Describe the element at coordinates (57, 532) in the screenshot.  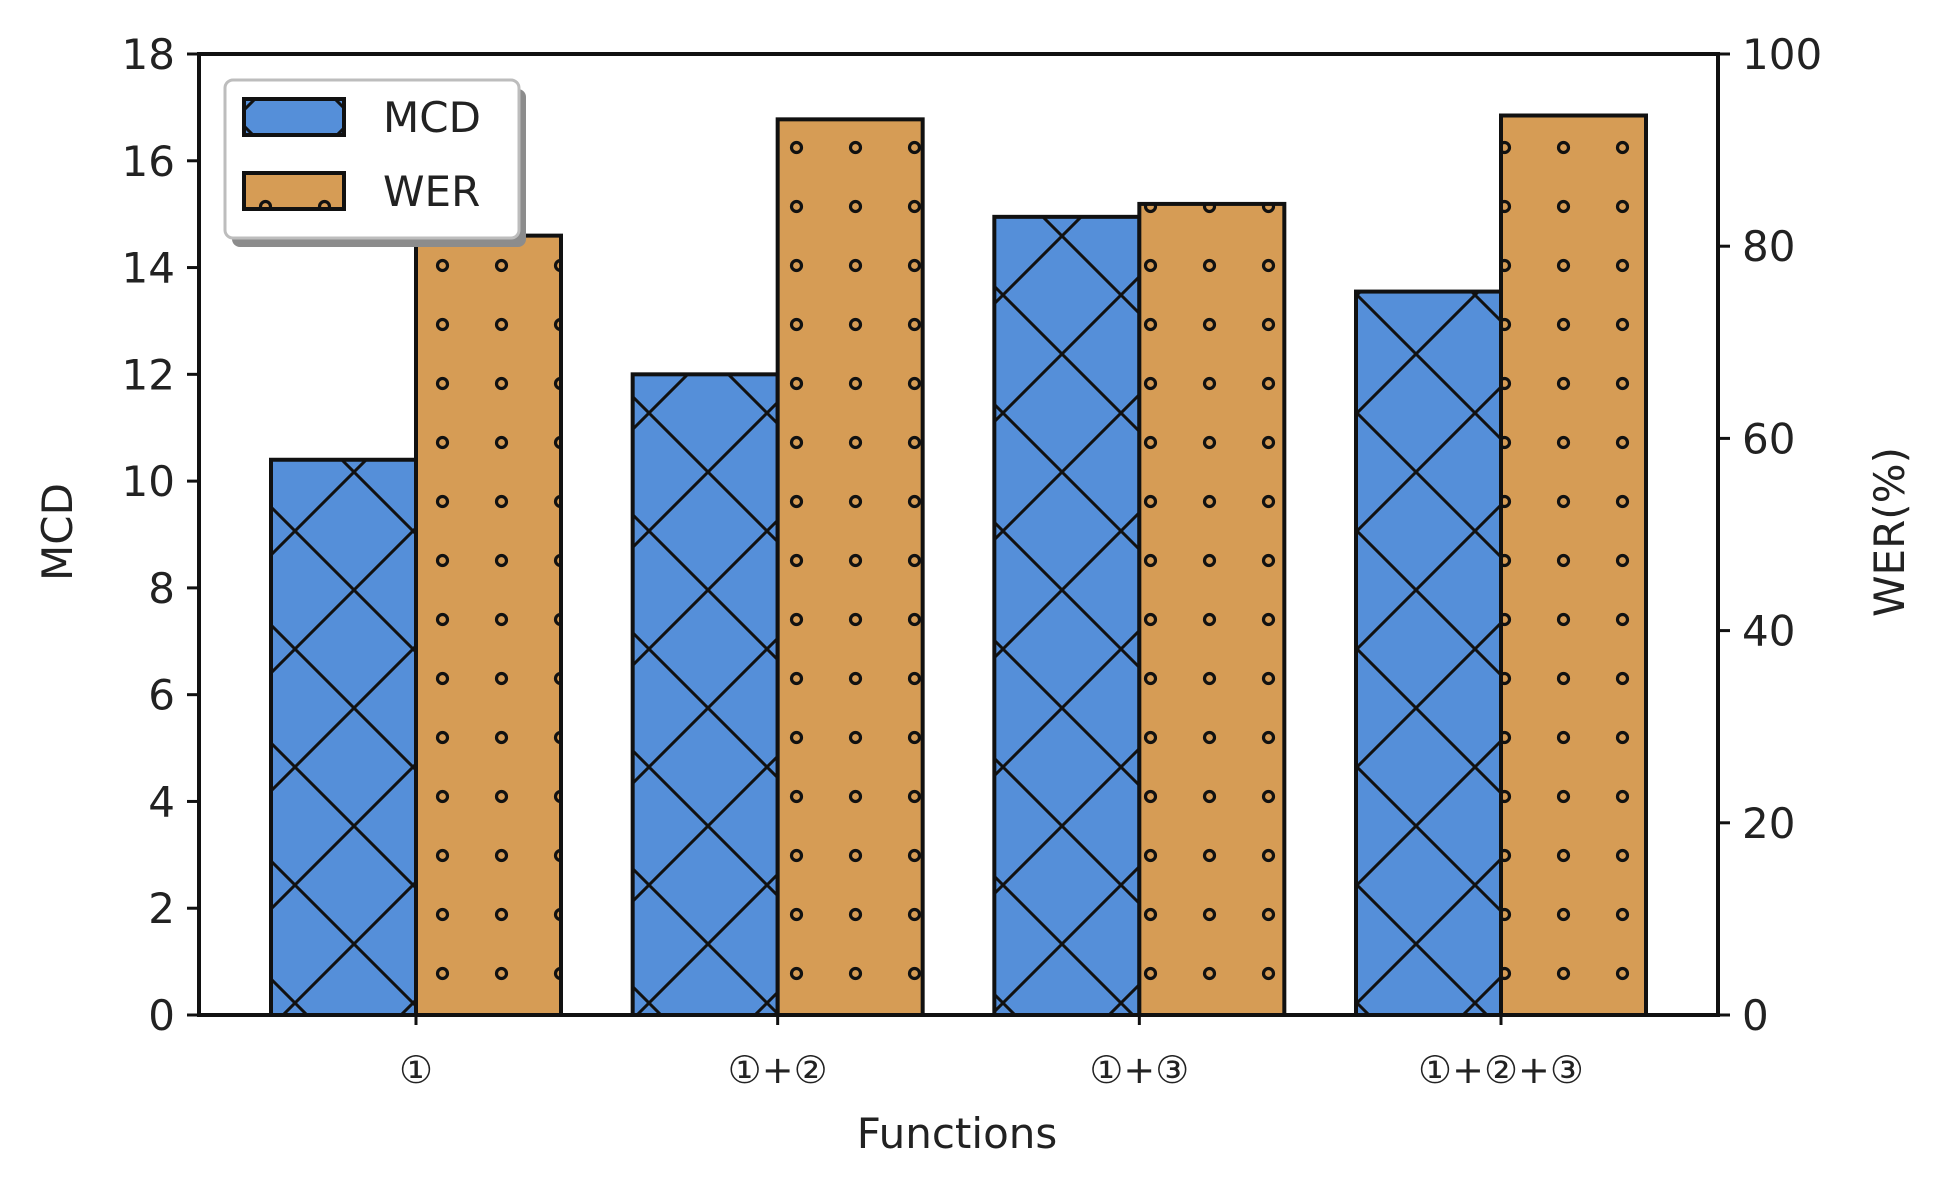
I see `y-axis-left-label: MCD` at that location.